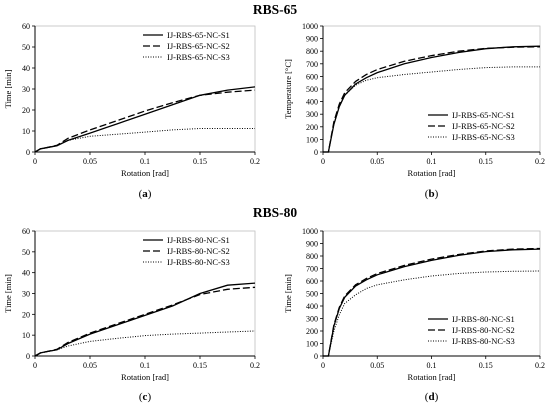 Image resolution: width=550 pixels, height=410 pixels. What do you see at coordinates (288, 89) in the screenshot?
I see `y-axis-label: Temperature [°C]` at bounding box center [288, 89].